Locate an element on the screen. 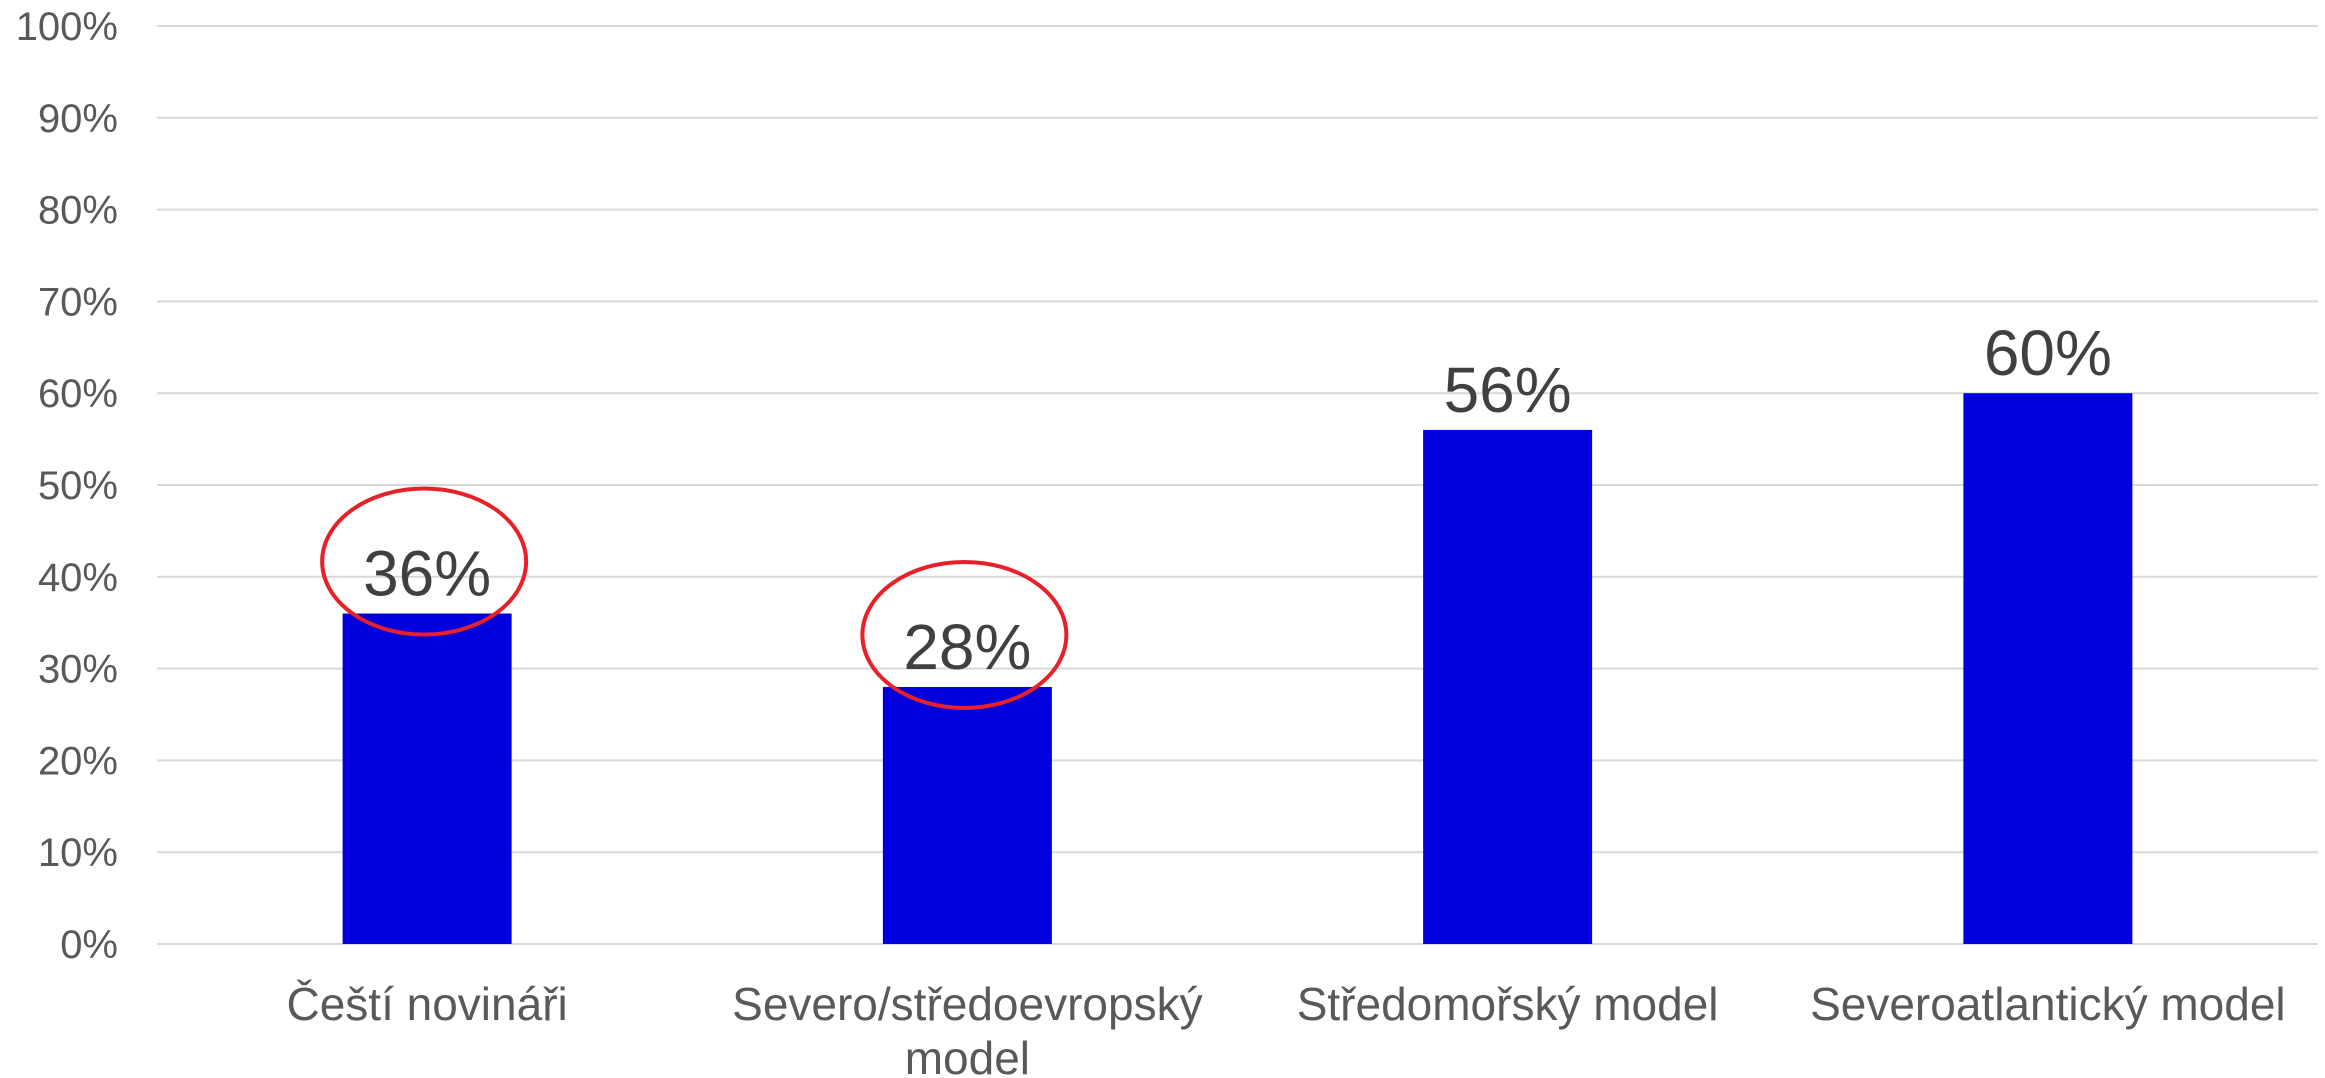 The width and height of the screenshot is (2325, 1078). highlight-rings is located at coordinates (694, 598).